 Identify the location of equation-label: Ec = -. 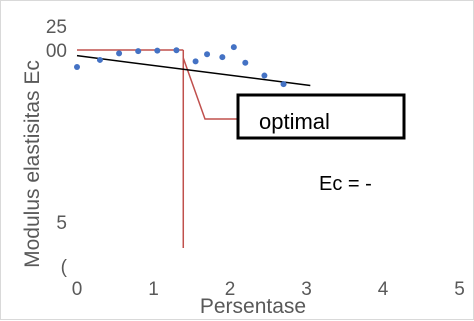
(345, 184).